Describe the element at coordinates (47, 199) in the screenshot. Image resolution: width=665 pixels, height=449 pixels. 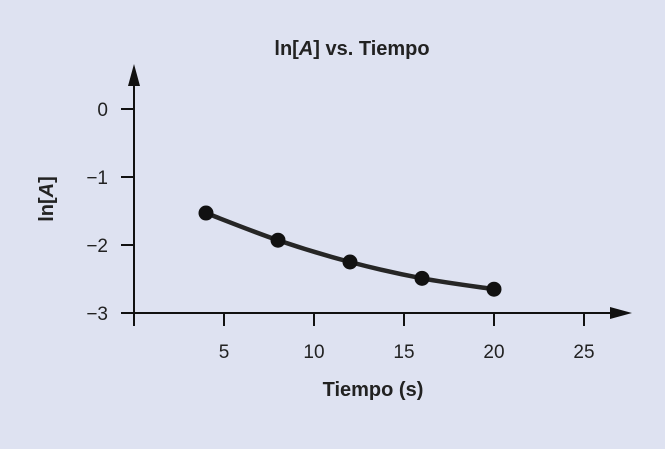
I see `y-axis-label: ln[A]` at that location.